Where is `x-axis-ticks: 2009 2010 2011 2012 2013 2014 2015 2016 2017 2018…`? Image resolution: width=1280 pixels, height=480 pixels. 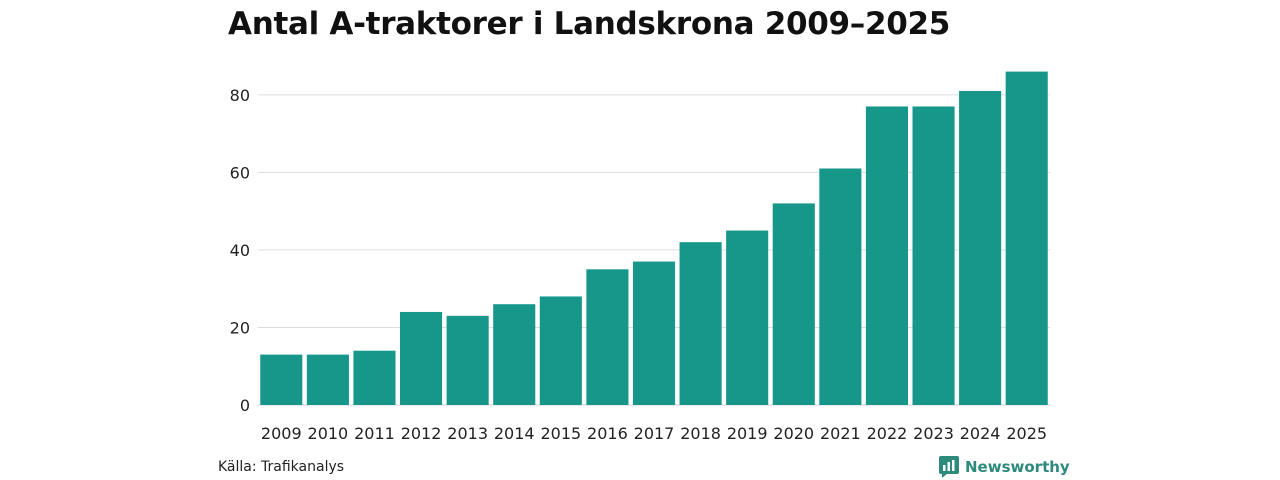
x-axis-ticks: 2009 2010 2011 2012 2013 2014 2015 2016 2017 2018… is located at coordinates (654, 433).